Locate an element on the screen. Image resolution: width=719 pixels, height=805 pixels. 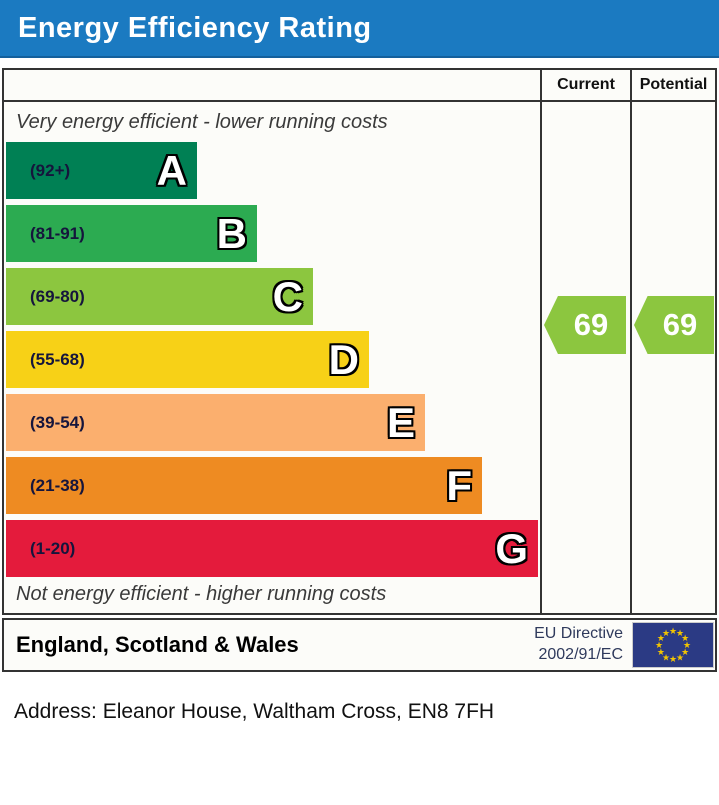
potential-rating-arrow: 69 is located at coordinates (674, 325).